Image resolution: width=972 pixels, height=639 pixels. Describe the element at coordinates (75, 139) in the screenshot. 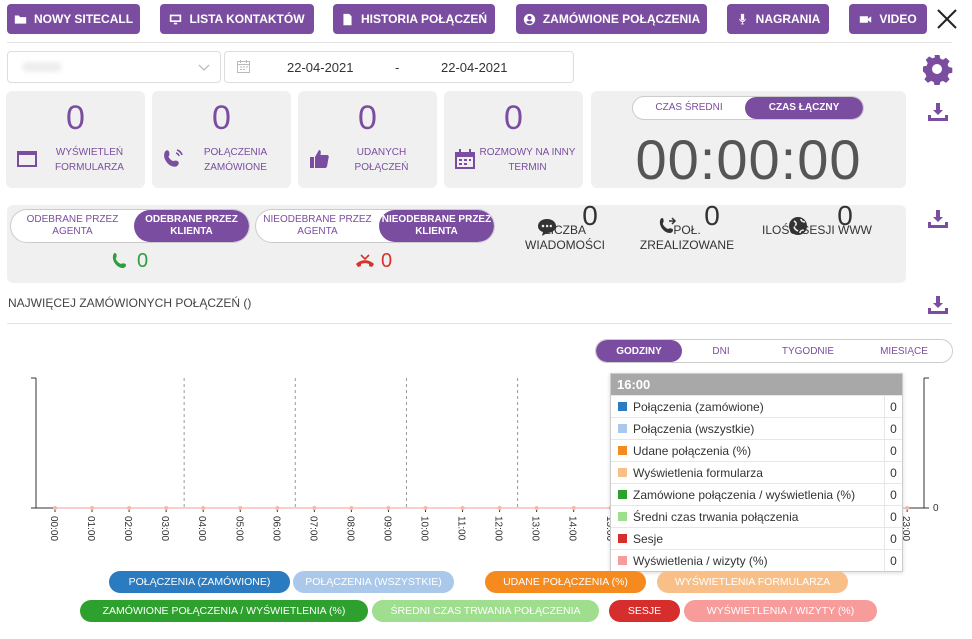

I see `stat-card-form-views: 0 WYŚWIETLEŃ FORMULARZA` at that location.